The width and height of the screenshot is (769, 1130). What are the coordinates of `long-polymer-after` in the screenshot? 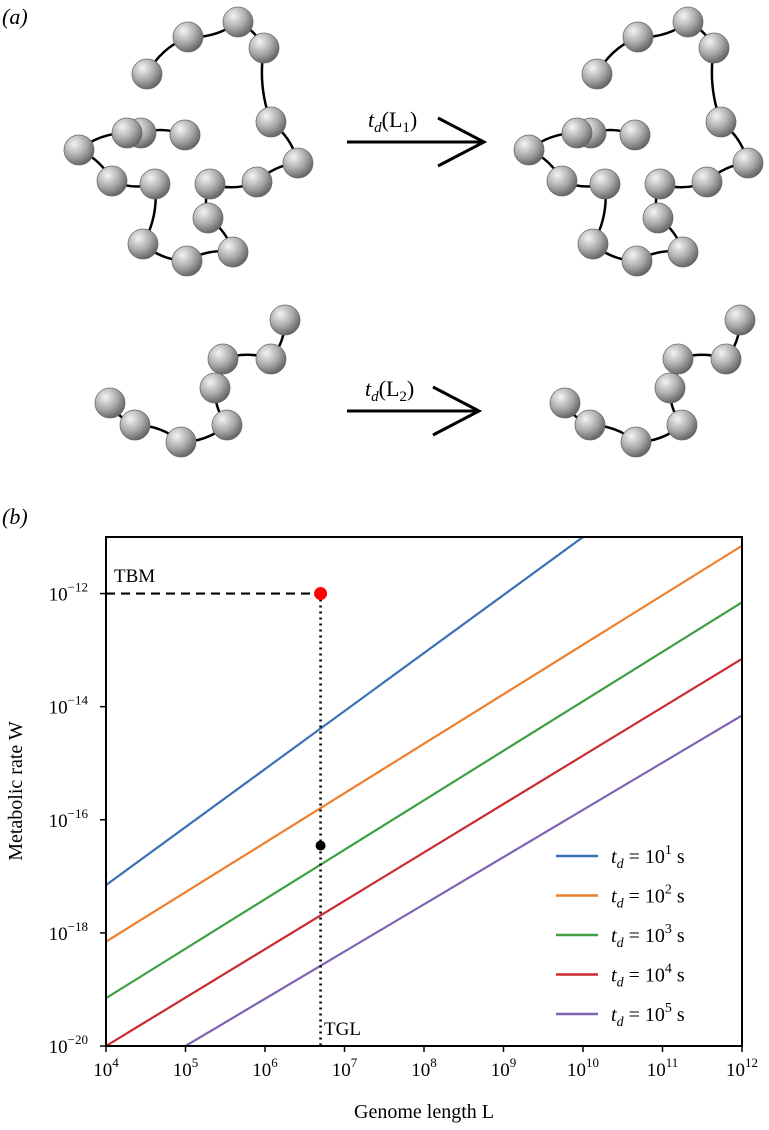 It's located at (638, 141).